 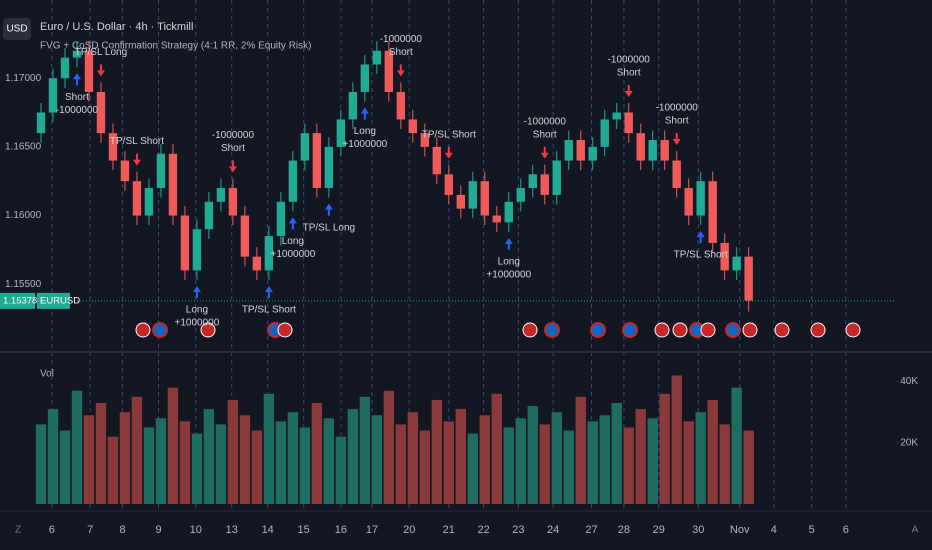 What do you see at coordinates (101, 52) in the screenshot?
I see `signal-label: TP/SL Long` at bounding box center [101, 52].